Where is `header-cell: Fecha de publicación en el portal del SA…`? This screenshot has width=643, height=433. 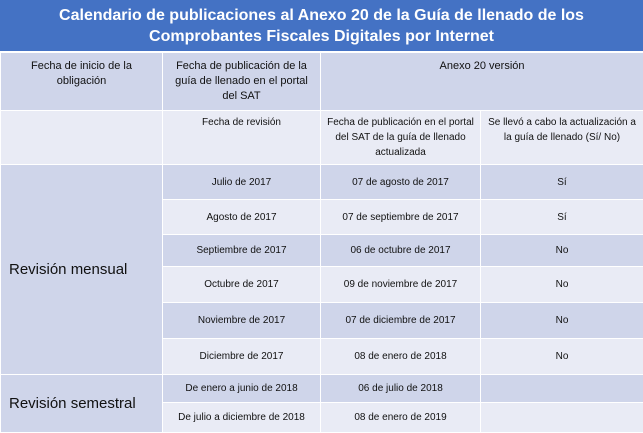 header-cell: Fecha de publicación en el portal del SA… is located at coordinates (401, 138).